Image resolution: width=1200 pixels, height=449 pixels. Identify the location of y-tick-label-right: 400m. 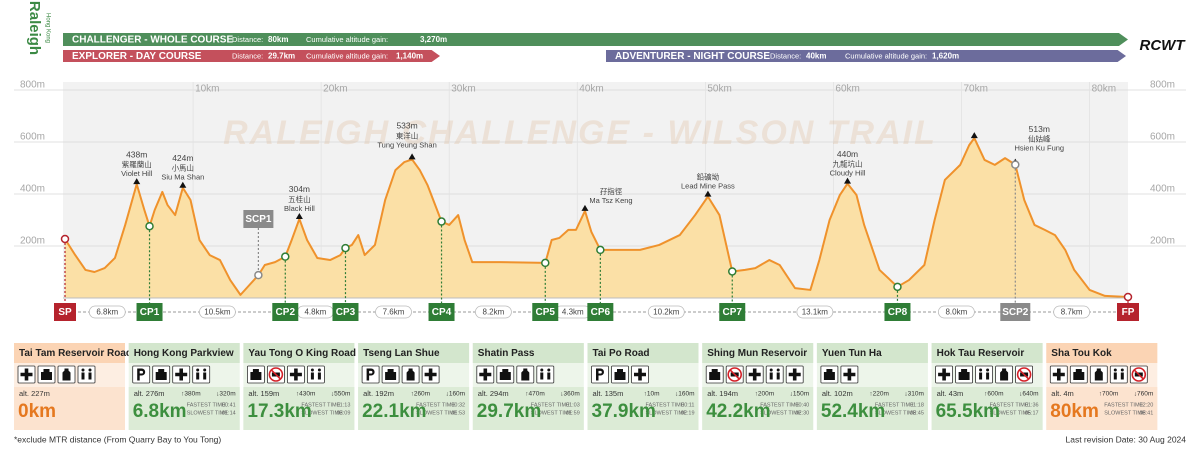
(1162, 189).